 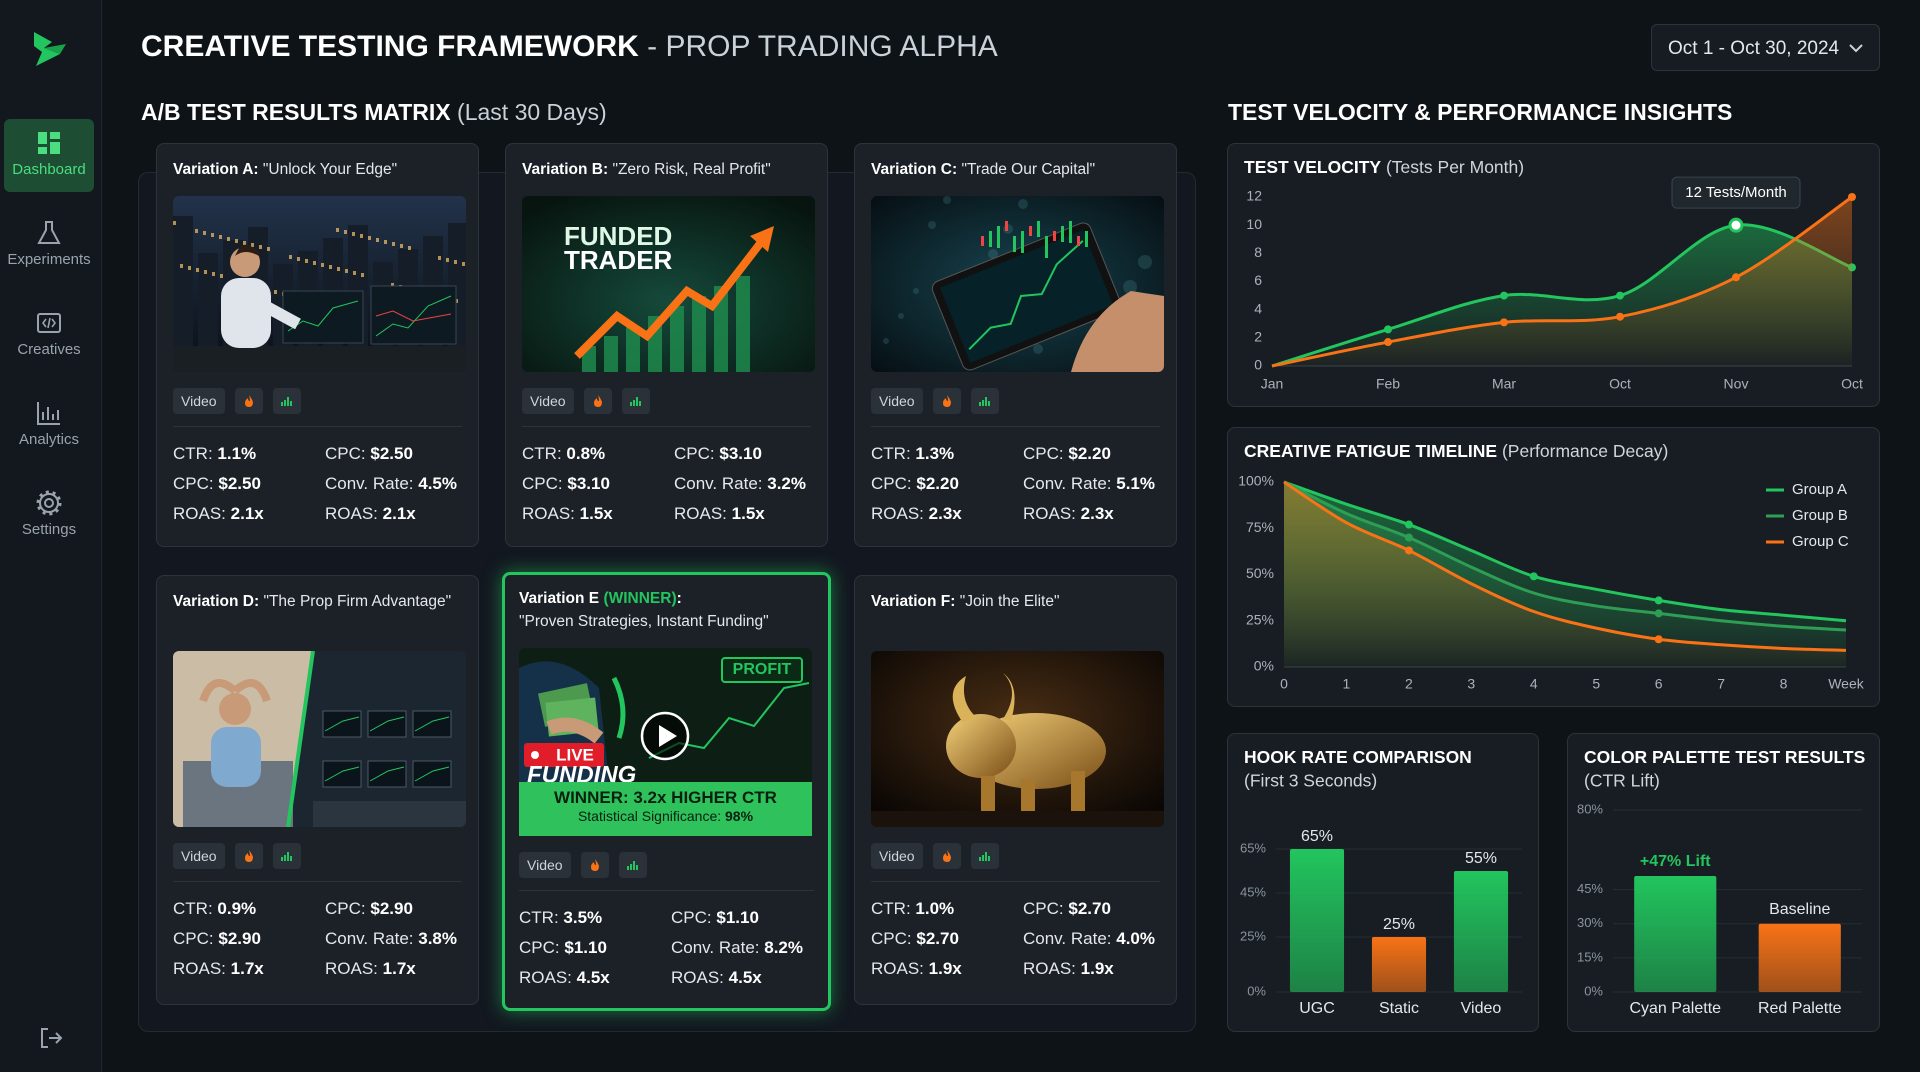 What do you see at coordinates (51, 1038) in the screenshot?
I see `logout-icon` at bounding box center [51, 1038].